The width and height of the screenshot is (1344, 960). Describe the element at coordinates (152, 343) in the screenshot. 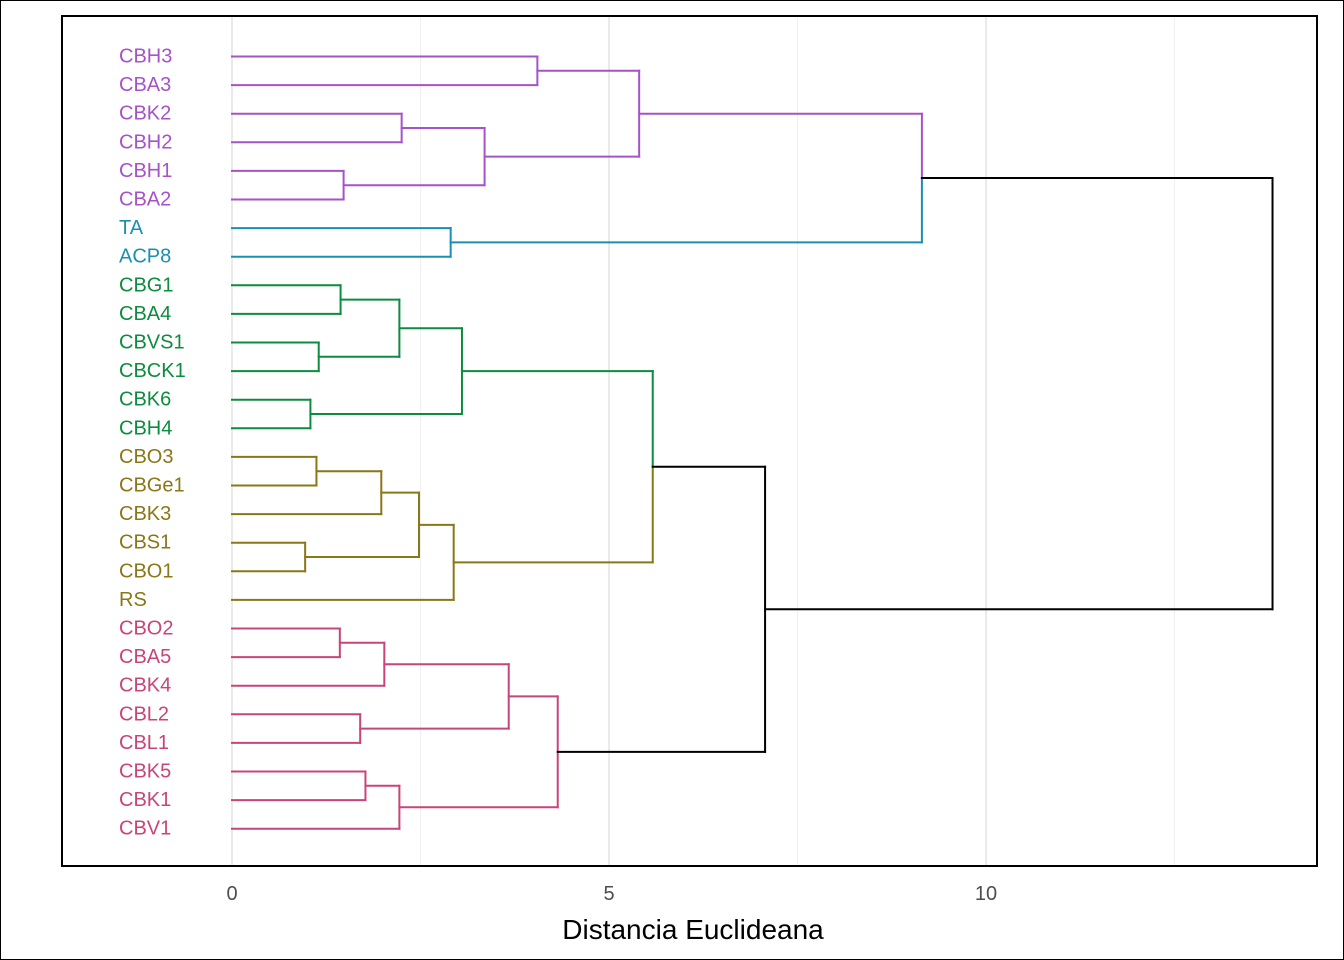

I see `leaf-label: CBVS1` at that location.